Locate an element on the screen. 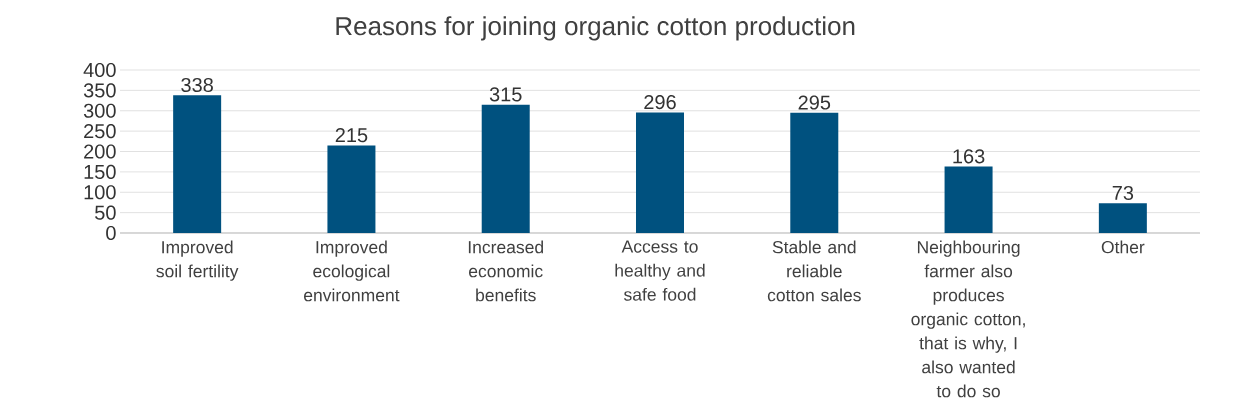  chart-title: Reasons for joining organic cotton production is located at coordinates (595, 28).